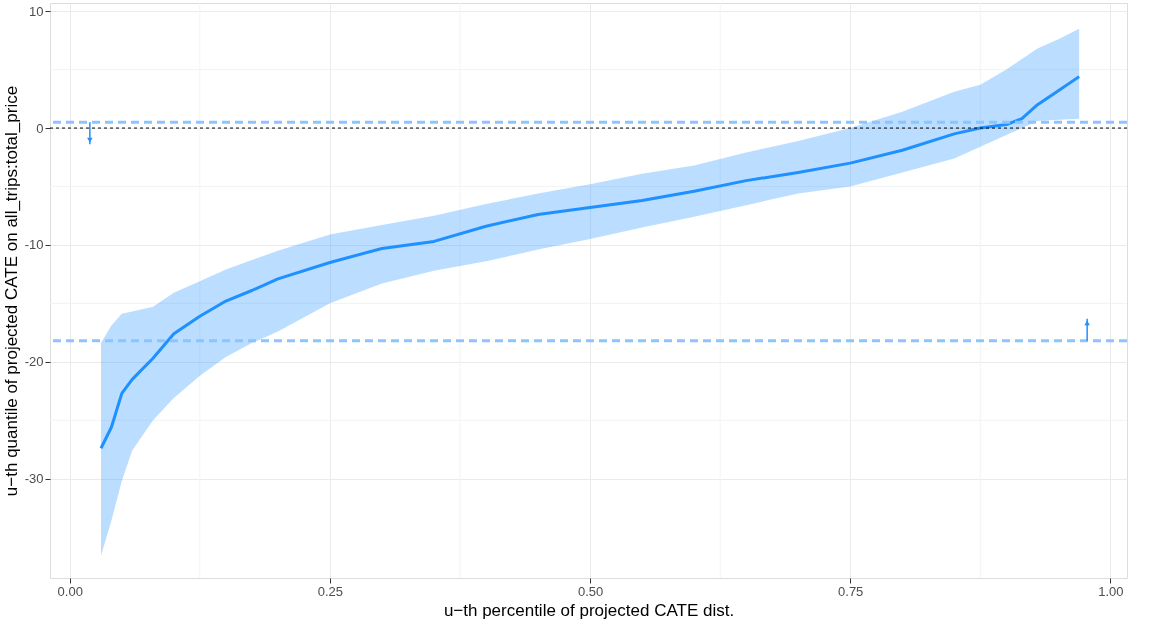 The image size is (1151, 634). I want to click on y-tick-label: -30, so click(34, 479).